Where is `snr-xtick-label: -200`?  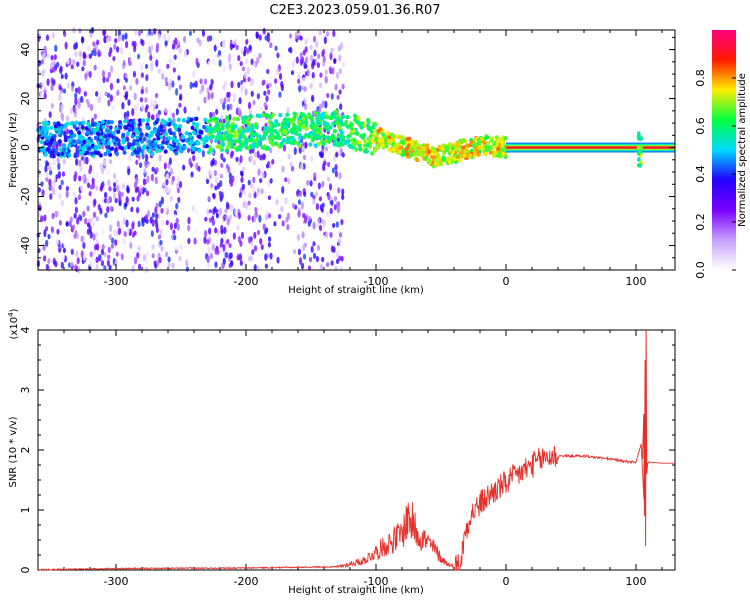 snr-xtick-label: -200 is located at coordinates (246, 581).